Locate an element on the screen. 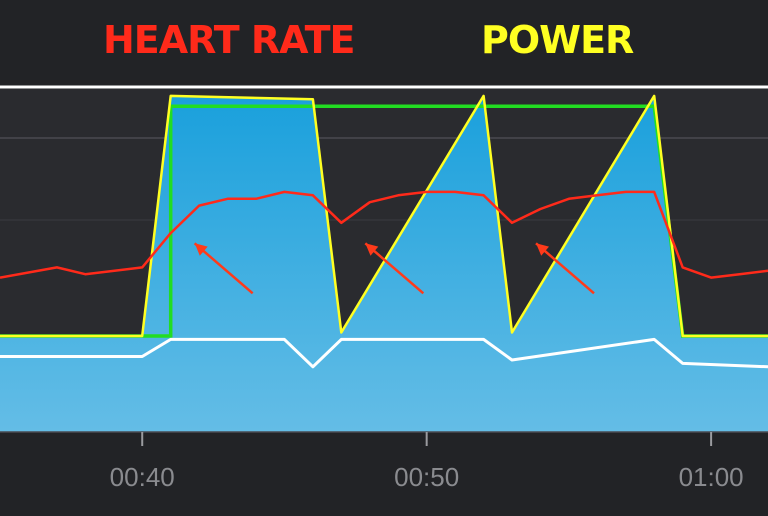 The image size is (768, 516). x-tick-label: 00:50 is located at coordinates (427, 477).